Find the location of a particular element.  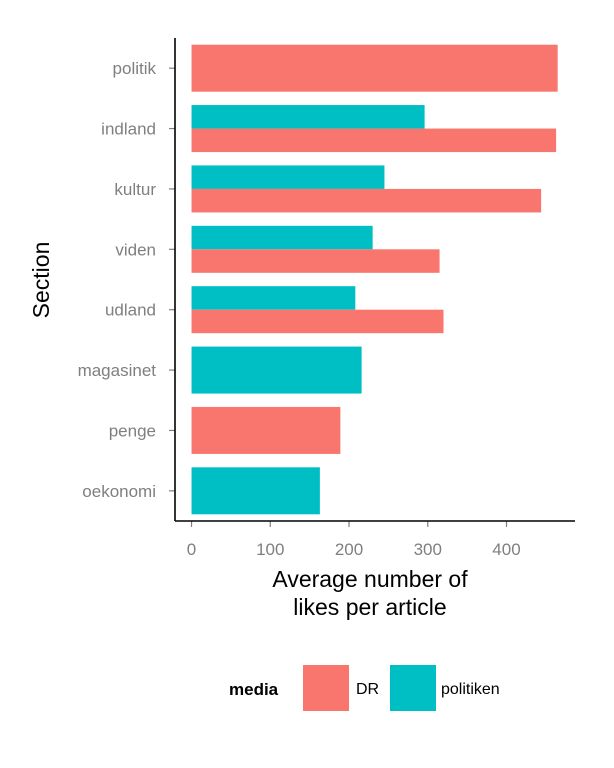

y-tick-label-udland: udland is located at coordinates (130, 310).